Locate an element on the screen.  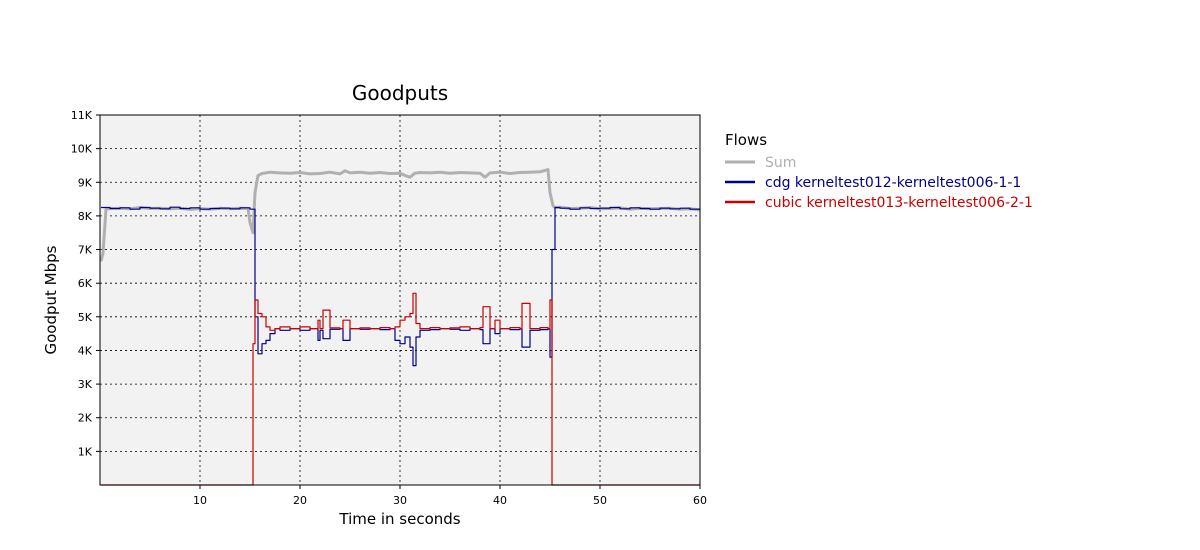
x-tick-label: 30 is located at coordinates (400, 500).